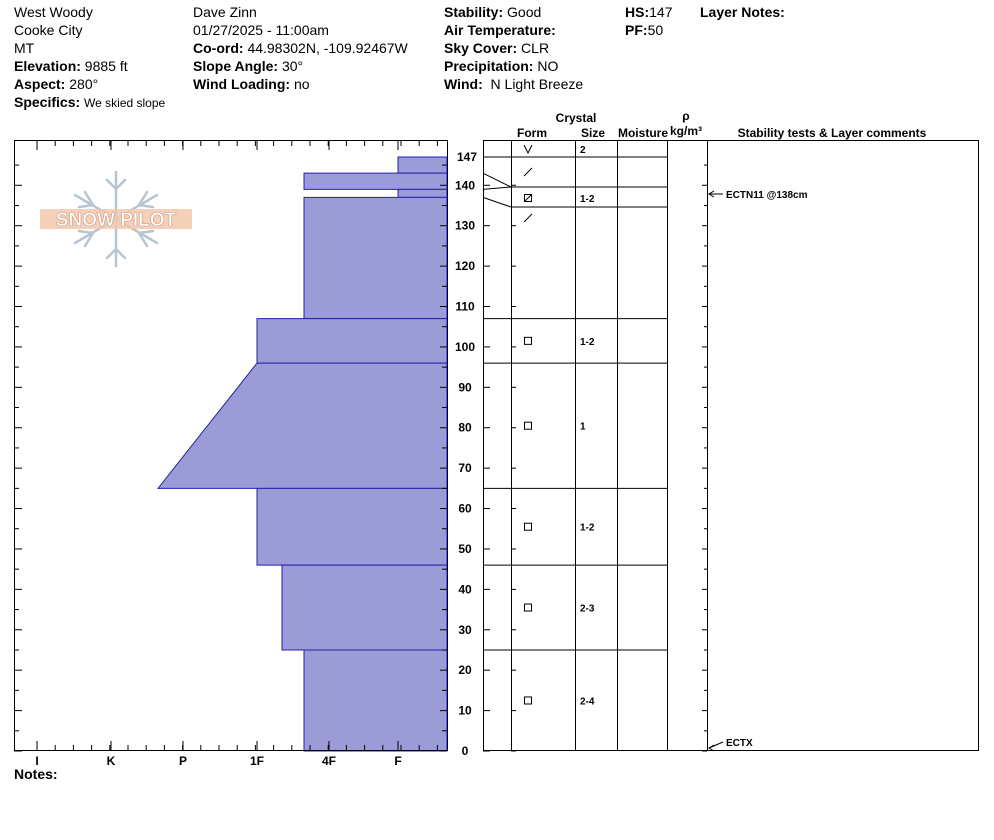 The height and width of the screenshot is (840, 994). What do you see at coordinates (474, 12) in the screenshot?
I see `stability-label: Stability:` at bounding box center [474, 12].